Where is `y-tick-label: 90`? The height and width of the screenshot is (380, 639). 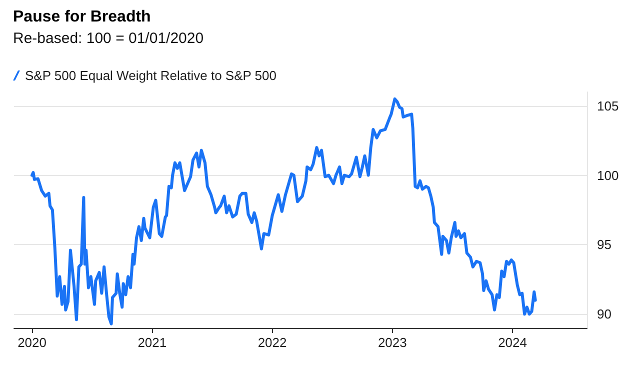 y-tick-label: 90 is located at coordinates (604, 314).